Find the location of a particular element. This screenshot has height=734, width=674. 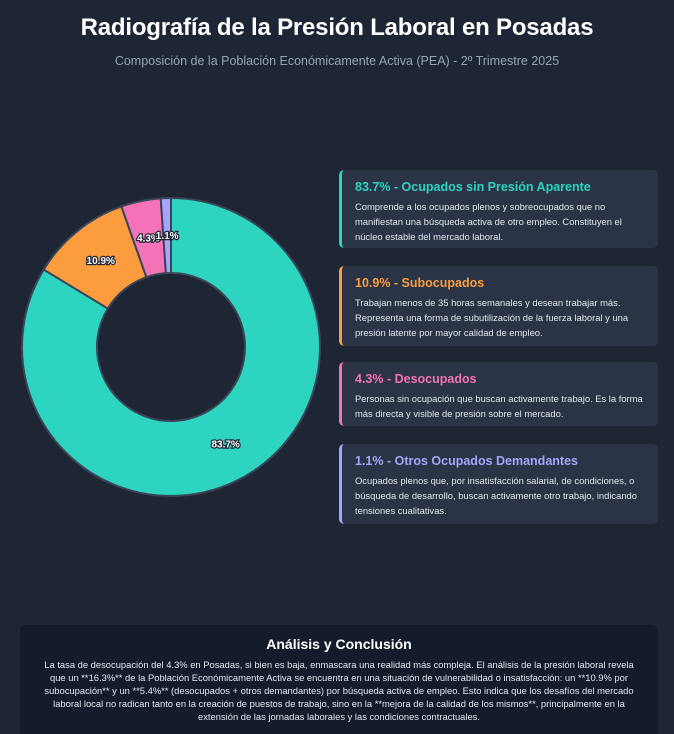

slice-label-4: 1.1% is located at coordinates (167, 236).